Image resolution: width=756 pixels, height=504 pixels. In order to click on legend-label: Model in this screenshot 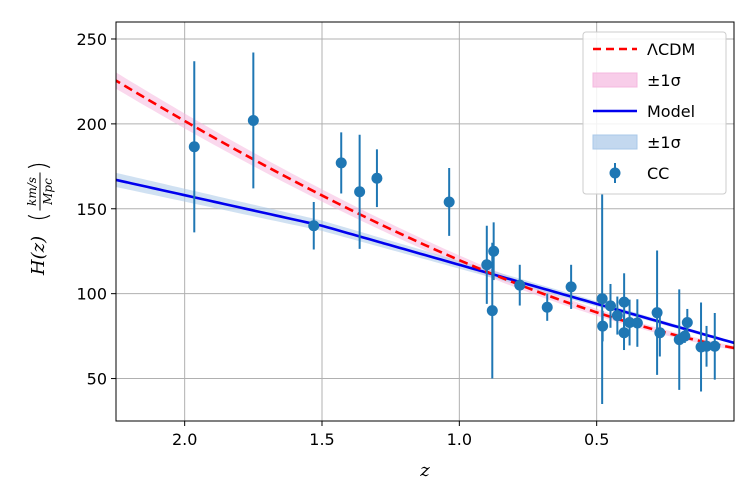, I will do `click(671, 111)`.